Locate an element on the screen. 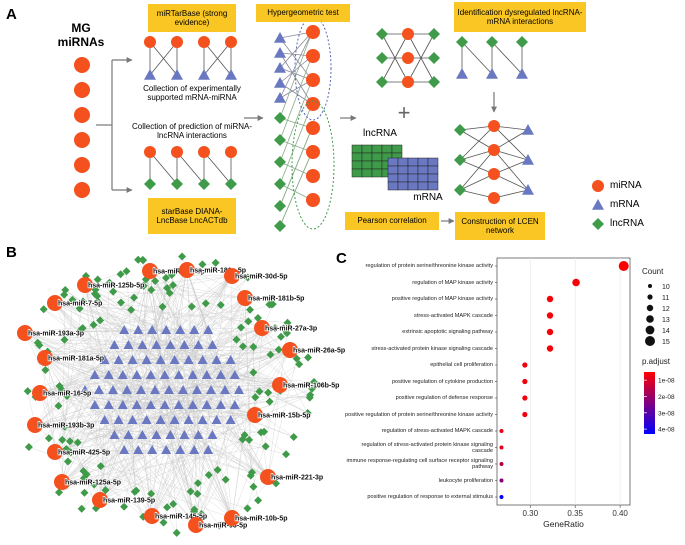  color-legend-title: p.adjust is located at coordinates (656, 361).